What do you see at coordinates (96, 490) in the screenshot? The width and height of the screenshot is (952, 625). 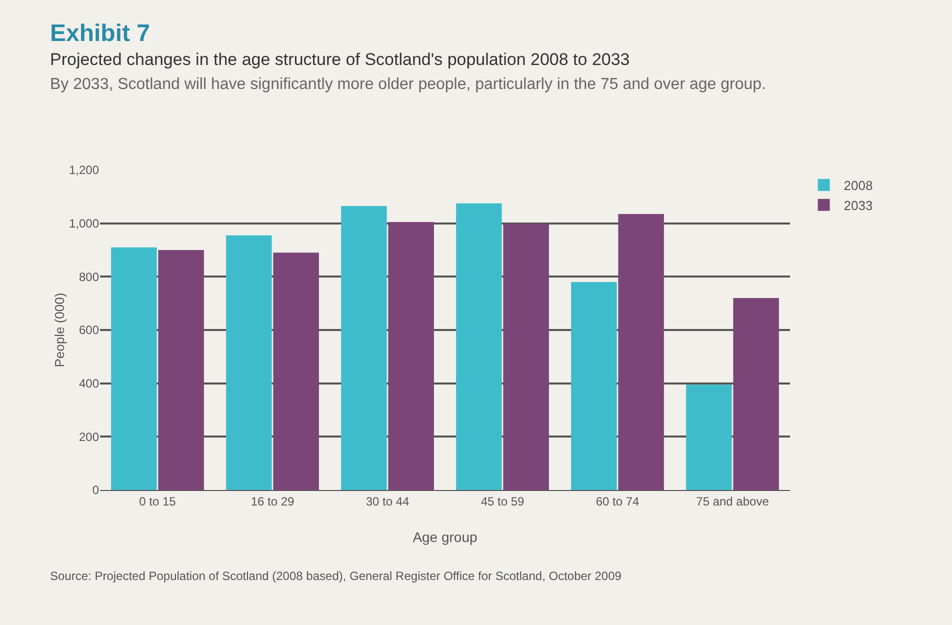 I see `y-tick-label: 0` at bounding box center [96, 490].